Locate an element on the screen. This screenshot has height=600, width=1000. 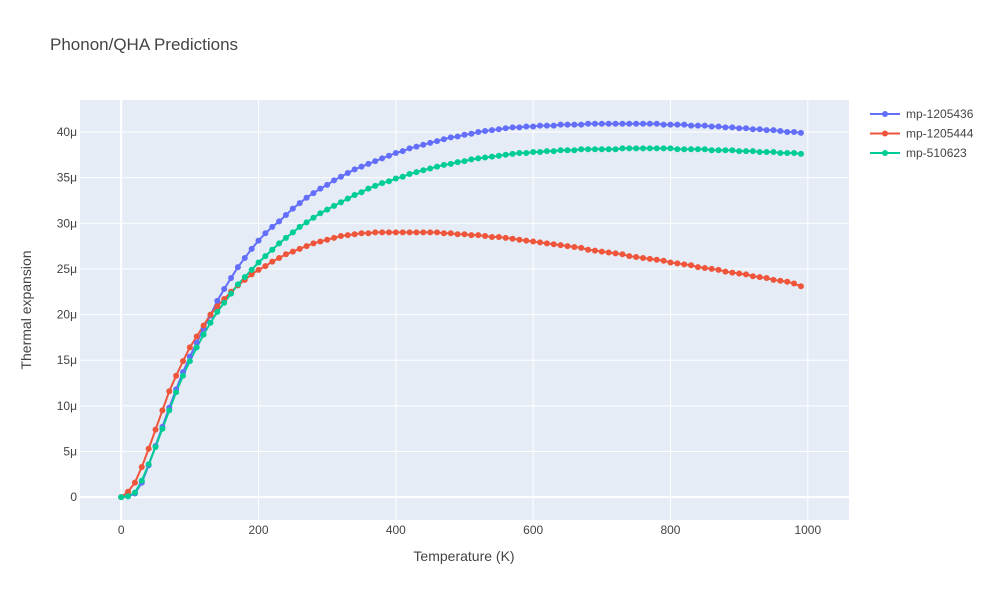
legend-item-mp-1205436: mp-1205436 is located at coordinates (922, 114).